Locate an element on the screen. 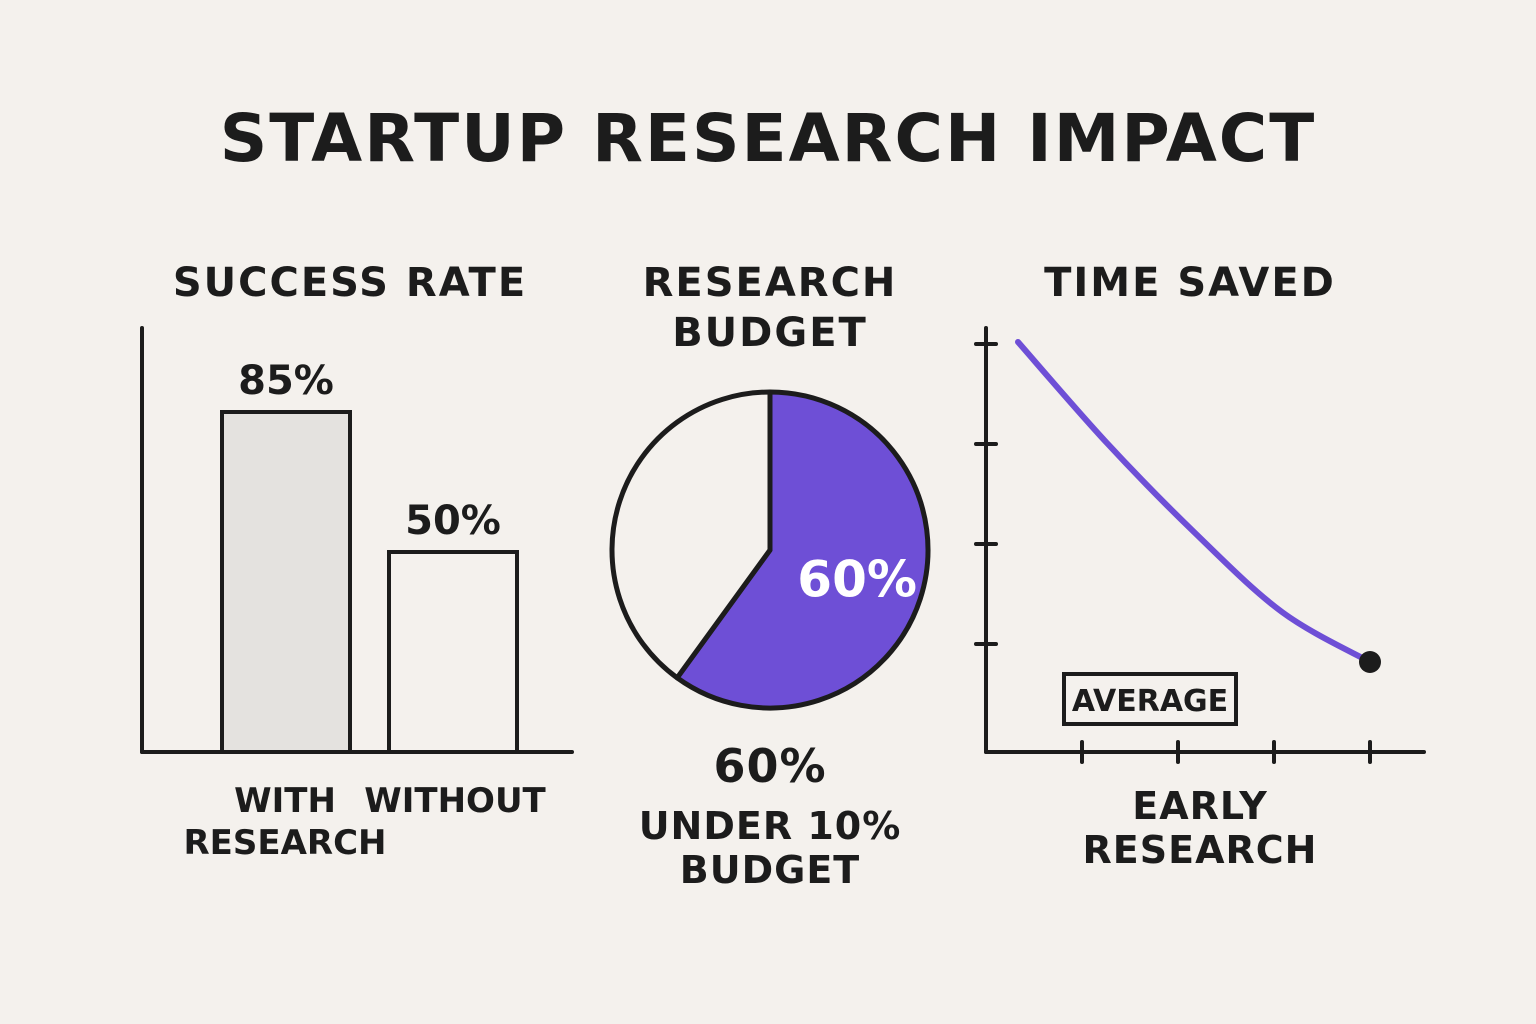 The height and width of the screenshot is (1024, 1536). line-x-axis-label: EARLY RESEARCH is located at coordinates (1200, 828).